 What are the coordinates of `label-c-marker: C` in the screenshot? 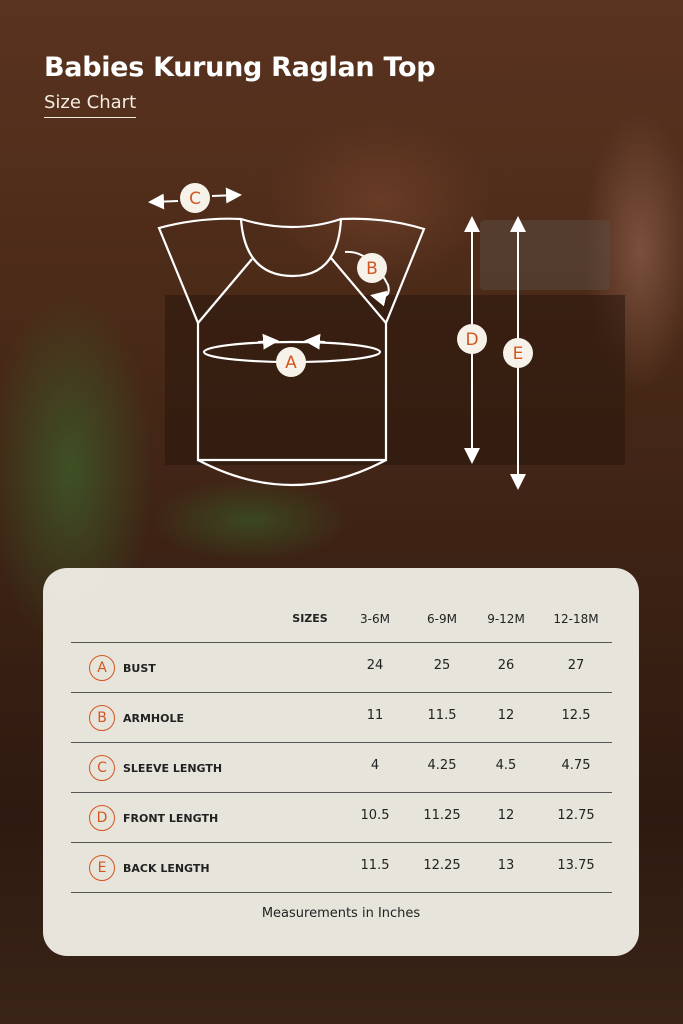 It's located at (195, 198).